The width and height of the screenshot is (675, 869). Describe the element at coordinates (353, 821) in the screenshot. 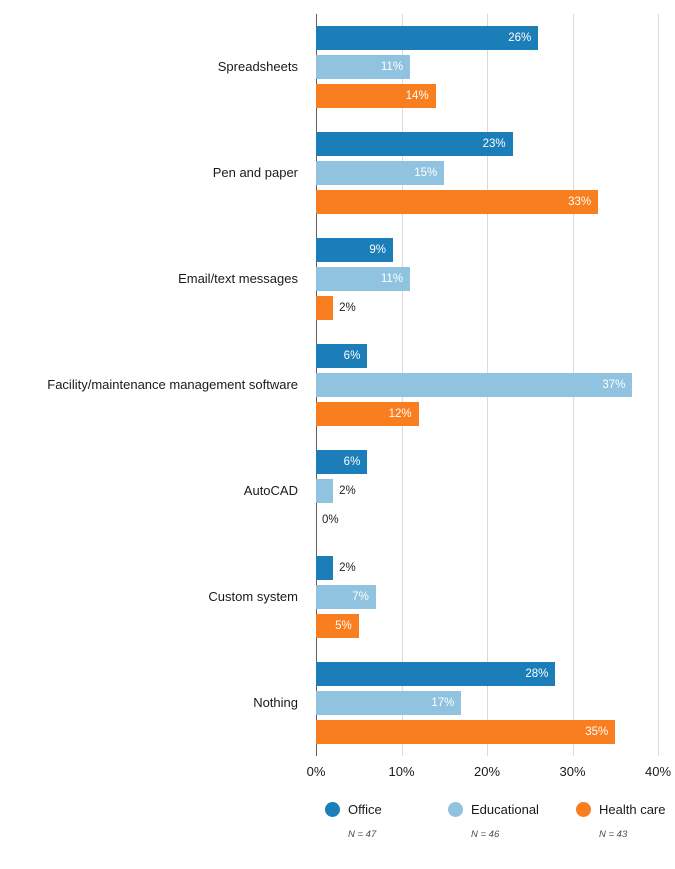

I see `legend-item-office: Office N = 47` at that location.